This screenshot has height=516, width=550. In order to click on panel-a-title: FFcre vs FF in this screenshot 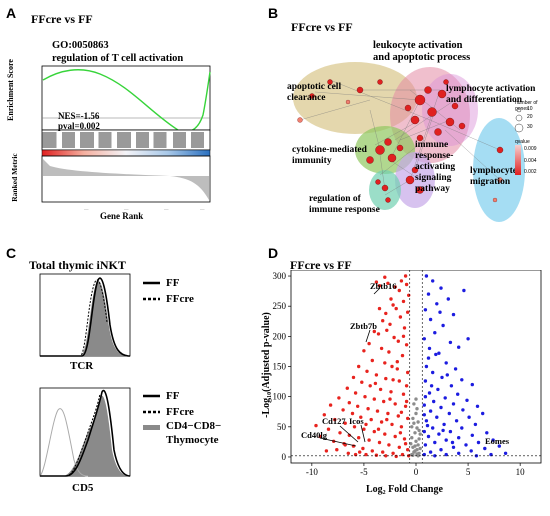, I will do `click(62, 19)`.